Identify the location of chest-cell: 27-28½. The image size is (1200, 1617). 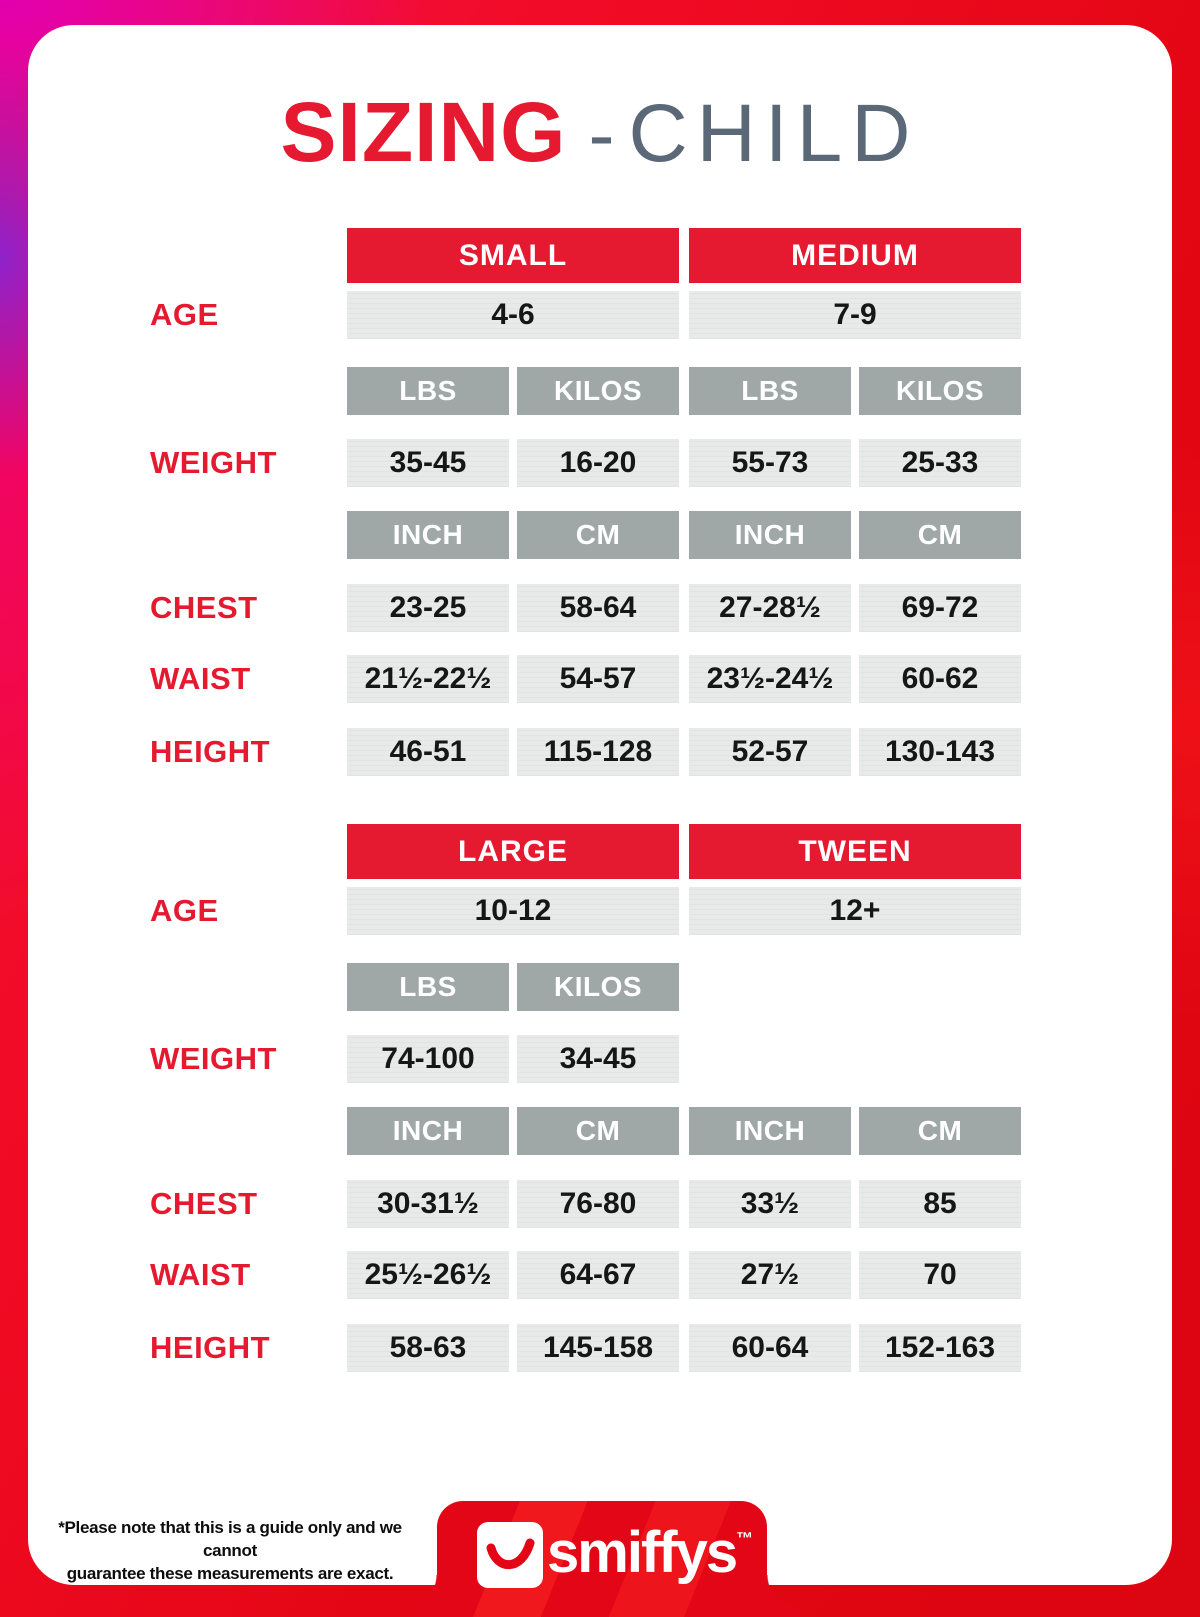
(770, 608).